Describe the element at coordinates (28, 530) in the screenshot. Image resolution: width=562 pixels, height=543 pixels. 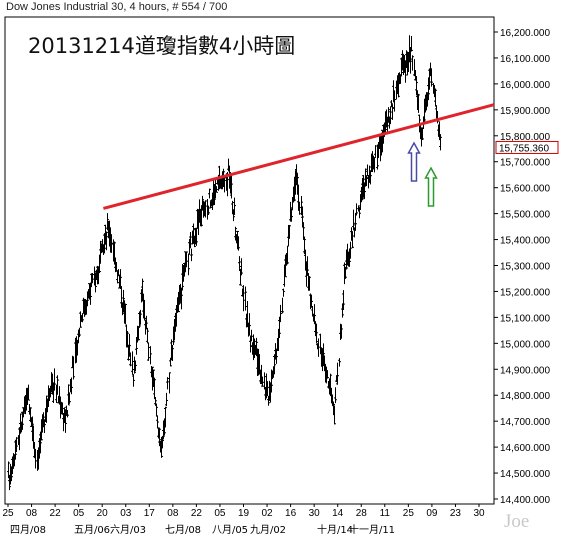
I see `x-month-label: 四月/08` at that location.